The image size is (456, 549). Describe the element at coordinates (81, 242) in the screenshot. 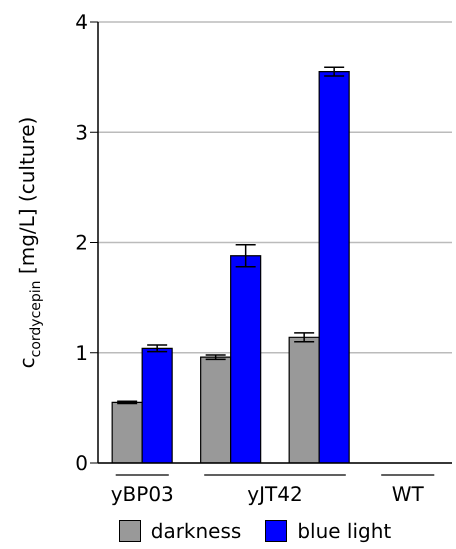

I see `y-tick-label: 2` at that location.